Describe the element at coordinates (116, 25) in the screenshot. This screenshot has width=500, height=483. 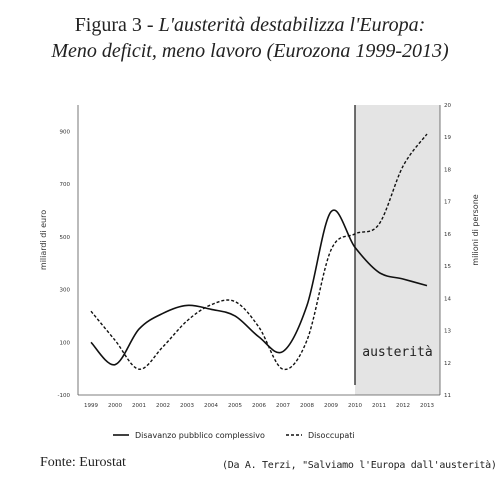
I see `figure-number: Figura 3 -` at that location.